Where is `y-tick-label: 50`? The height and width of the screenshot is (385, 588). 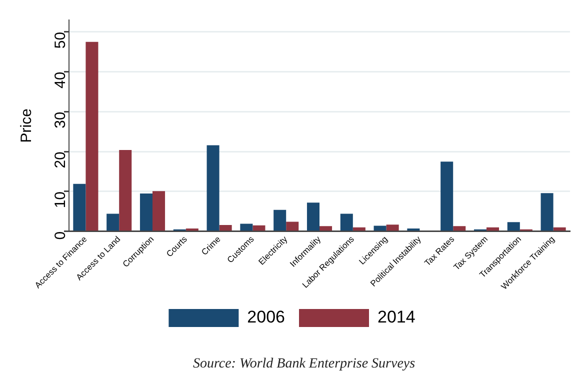
y-tick-label: 50 is located at coordinates (61, 40).